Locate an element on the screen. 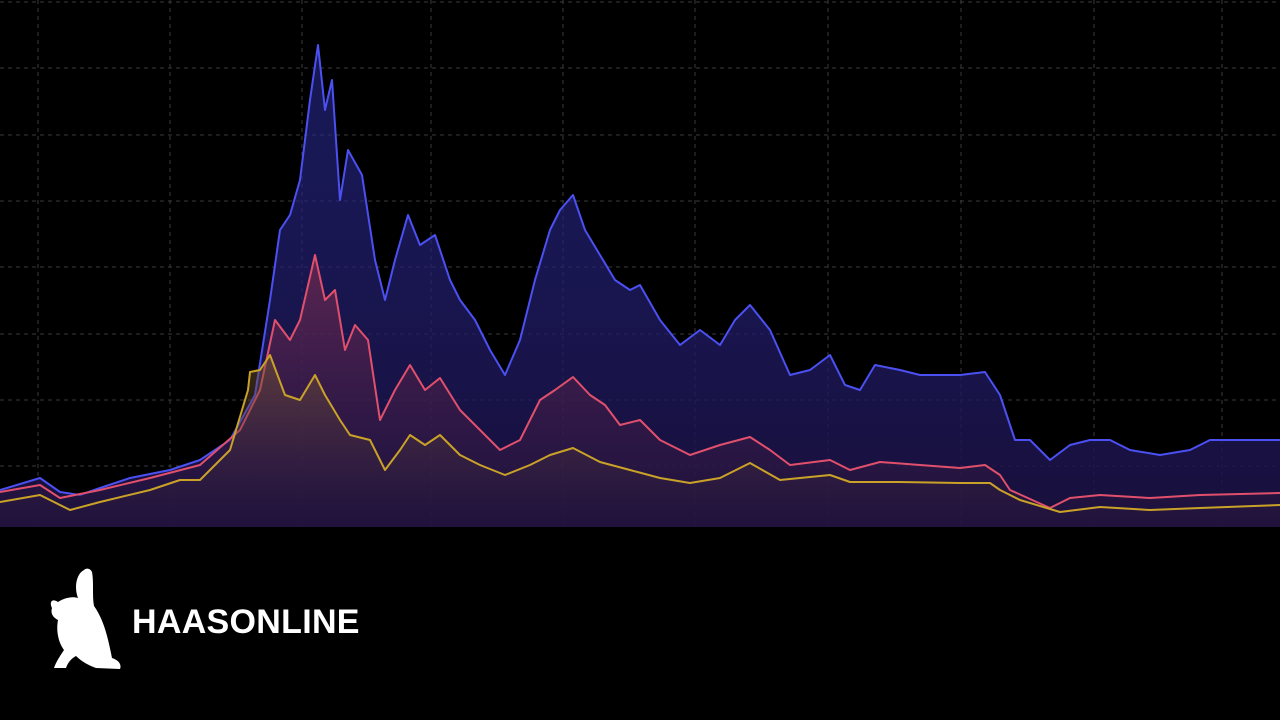 This screenshot has width=1280, height=720. logo-rabbit is located at coordinates (85, 618).